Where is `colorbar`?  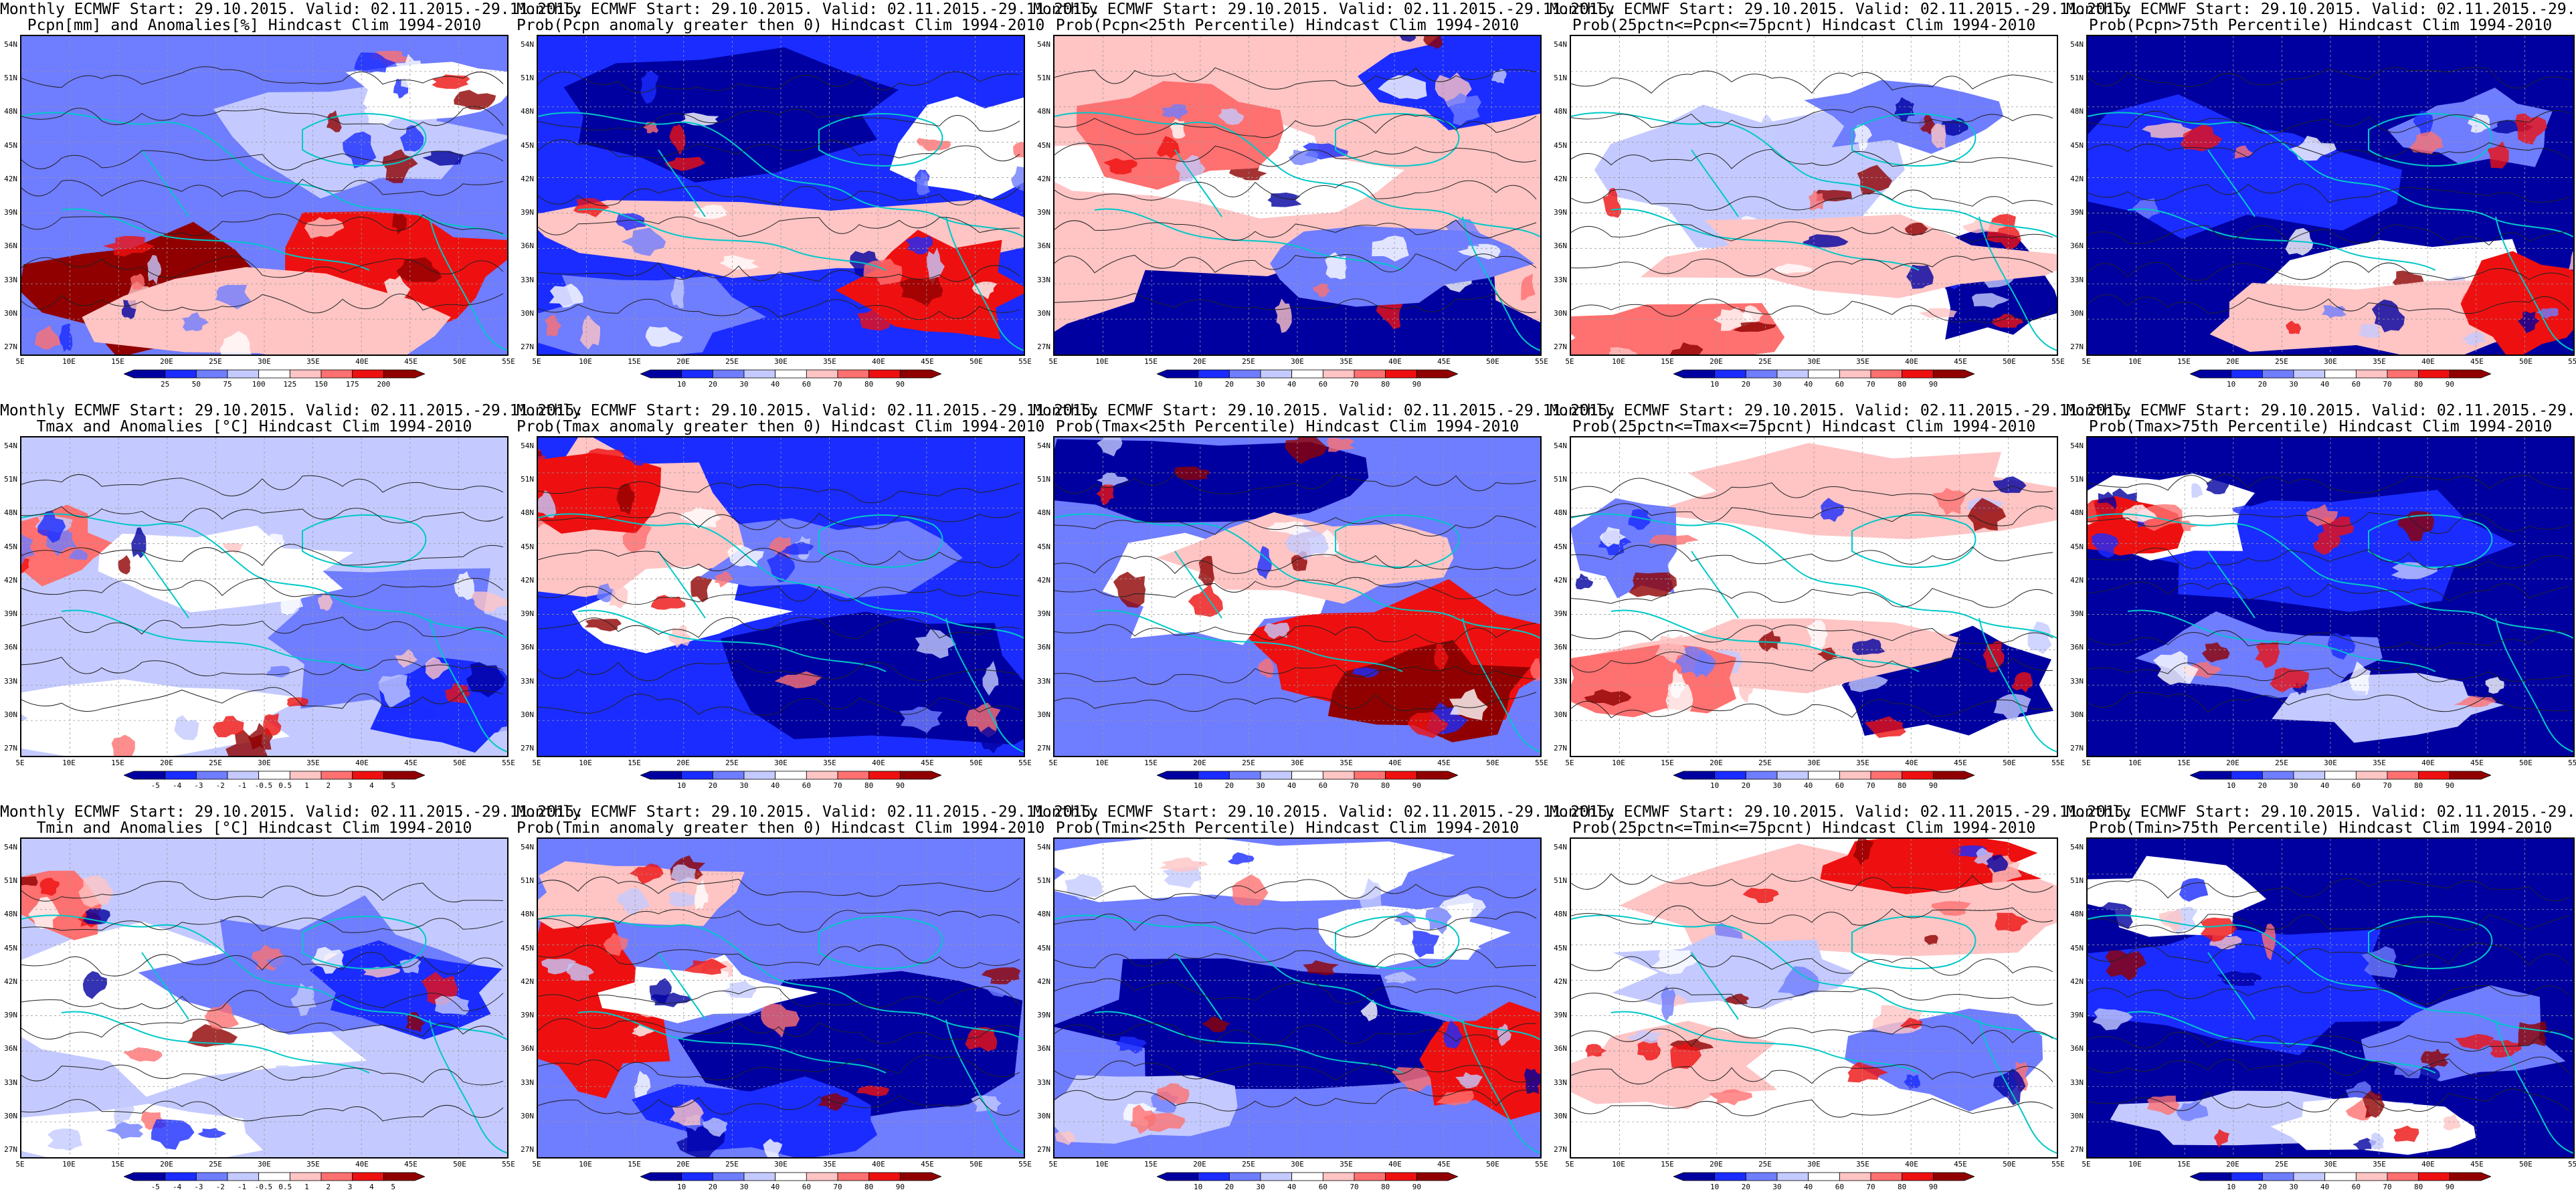
colorbar is located at coordinates (1307, 775).